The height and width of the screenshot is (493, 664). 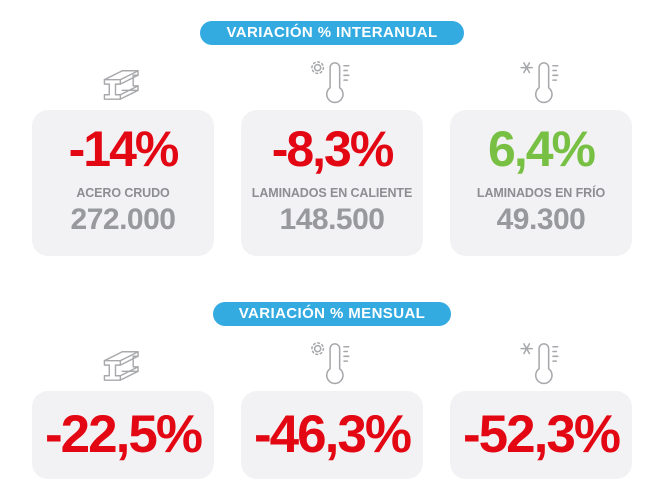 I want to click on pct-value: -14%, so click(x=124, y=149).